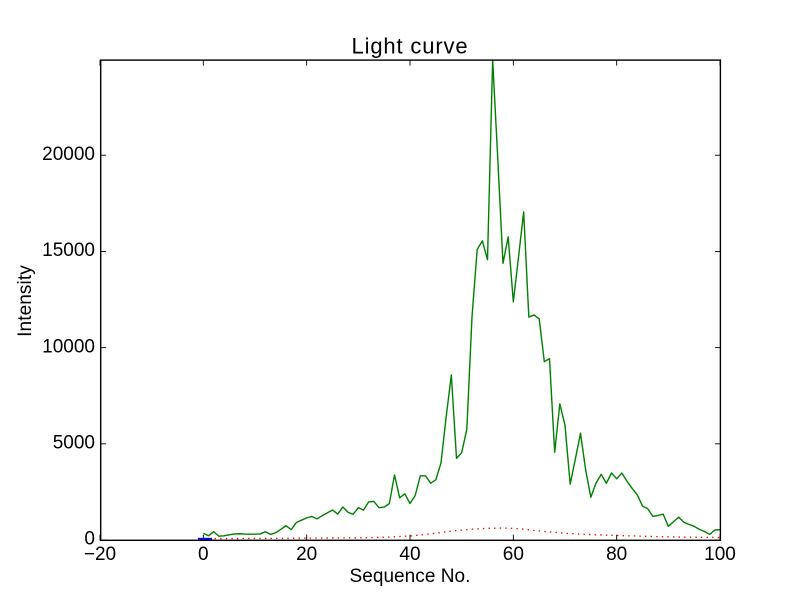 The width and height of the screenshot is (800, 600). I want to click on svg-text: 20000, so click(68, 154).